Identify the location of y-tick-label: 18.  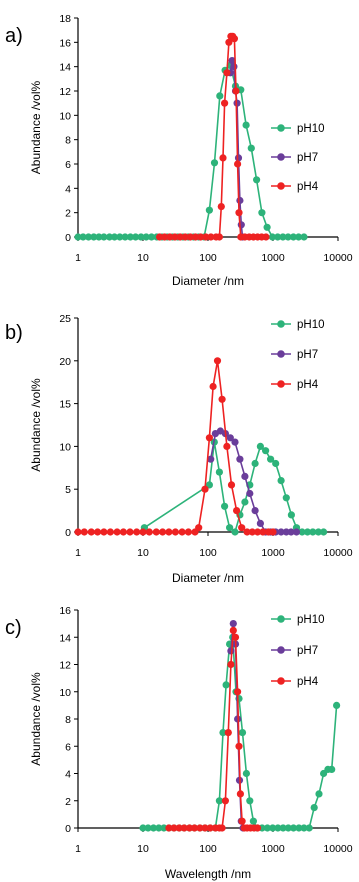
(65, 19).